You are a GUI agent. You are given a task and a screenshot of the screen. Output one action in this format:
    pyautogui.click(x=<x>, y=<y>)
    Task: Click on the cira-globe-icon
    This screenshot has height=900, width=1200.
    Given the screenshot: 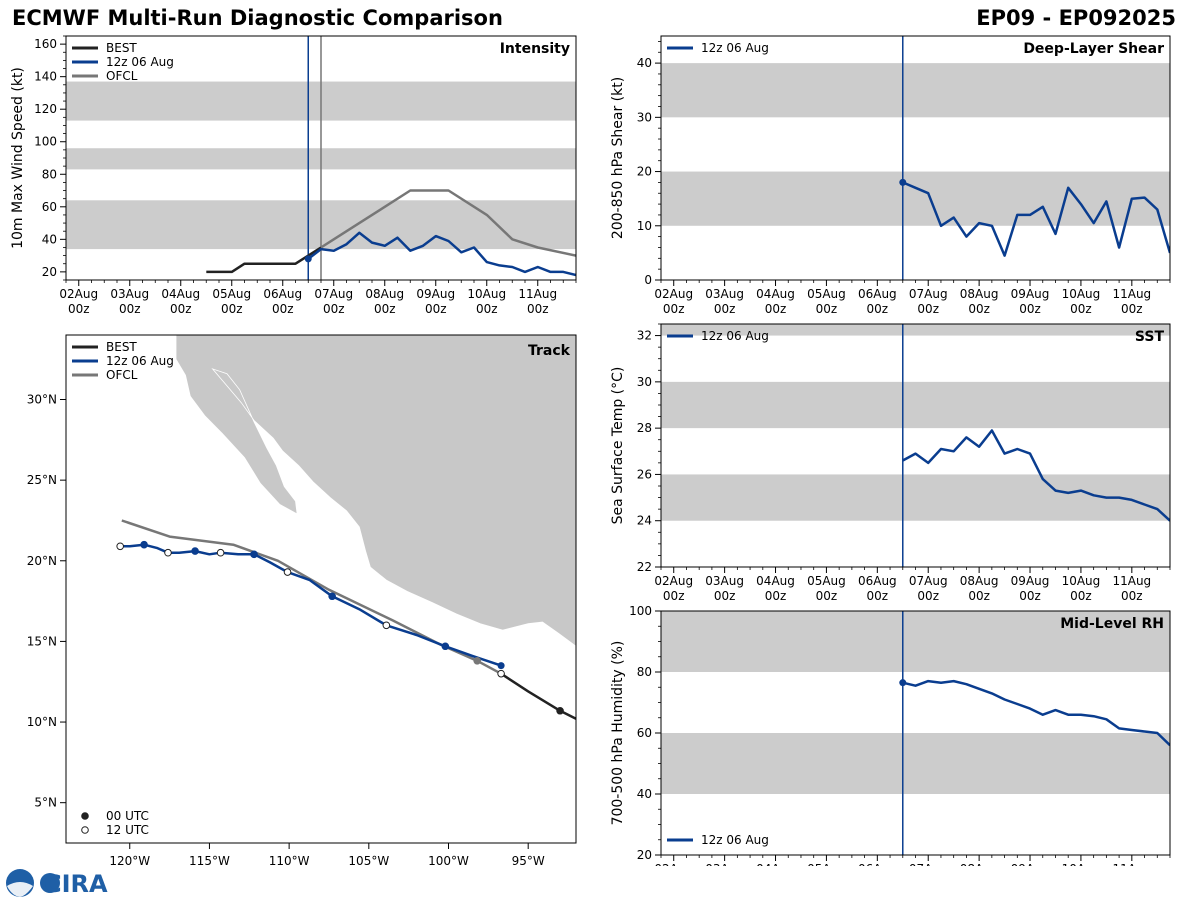 What is the action you would take?
    pyautogui.click(x=50, y=883)
    